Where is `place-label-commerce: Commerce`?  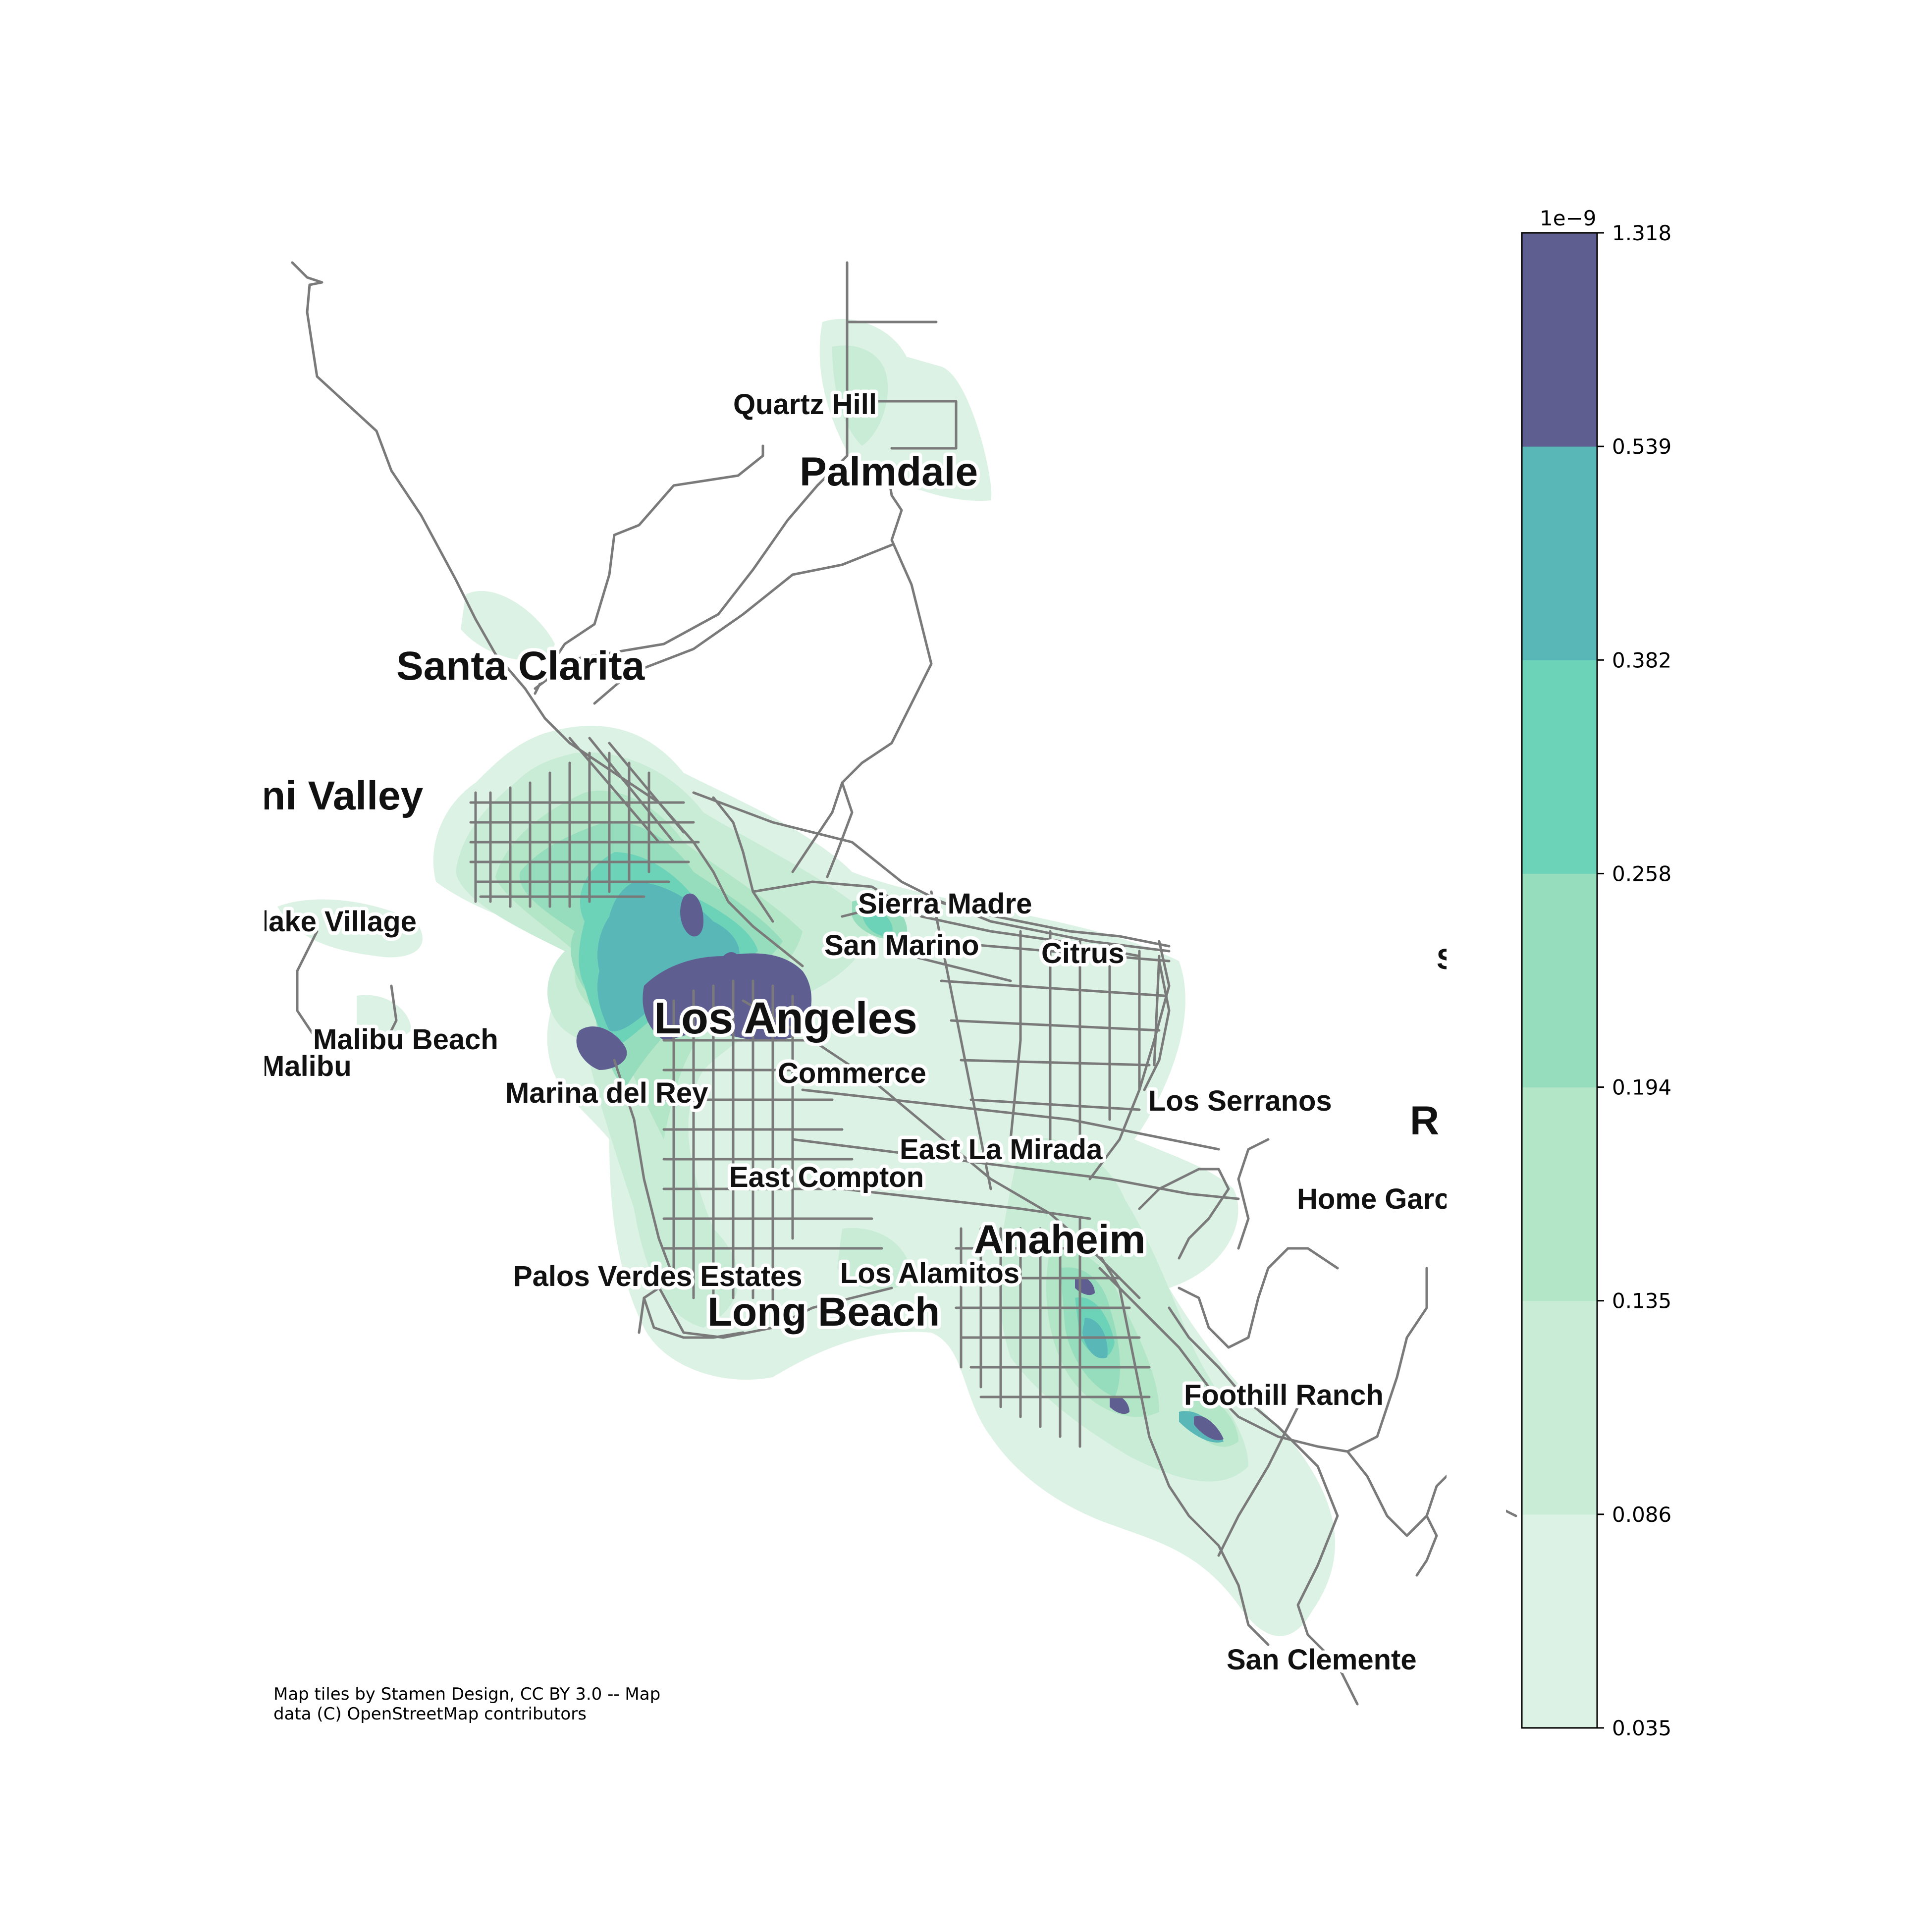
place-label-commerce: Commerce is located at coordinates (852, 1073).